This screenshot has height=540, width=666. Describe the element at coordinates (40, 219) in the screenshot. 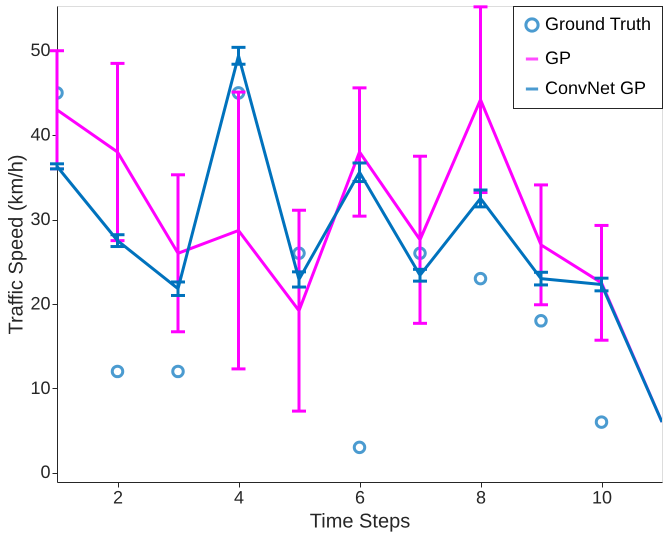

I see `y-tick-label: 30` at that location.